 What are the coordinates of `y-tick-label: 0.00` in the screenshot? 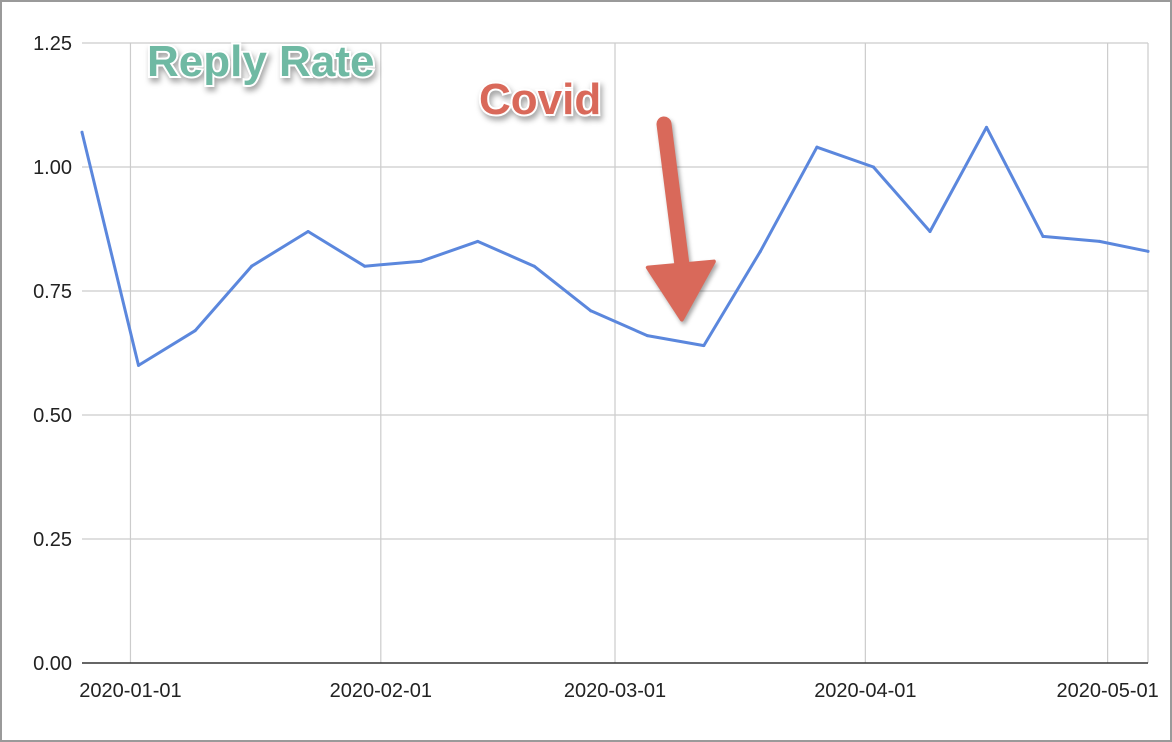 It's located at (52, 664).